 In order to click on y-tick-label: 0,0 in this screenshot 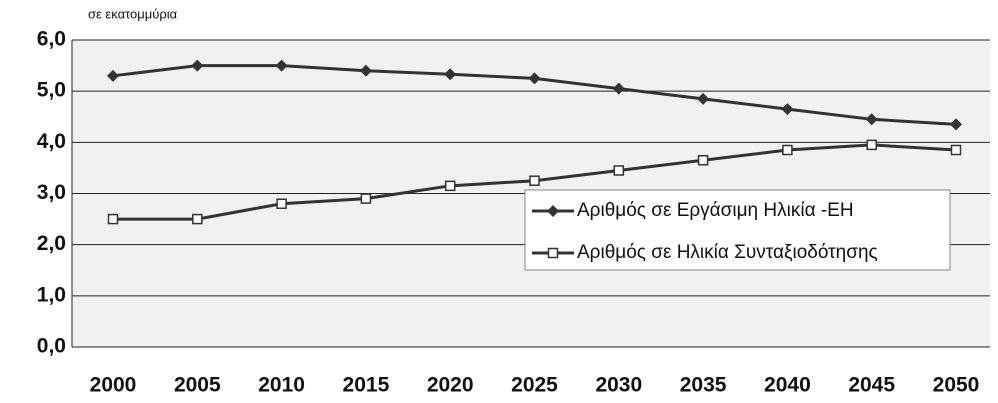, I will do `click(51, 346)`.